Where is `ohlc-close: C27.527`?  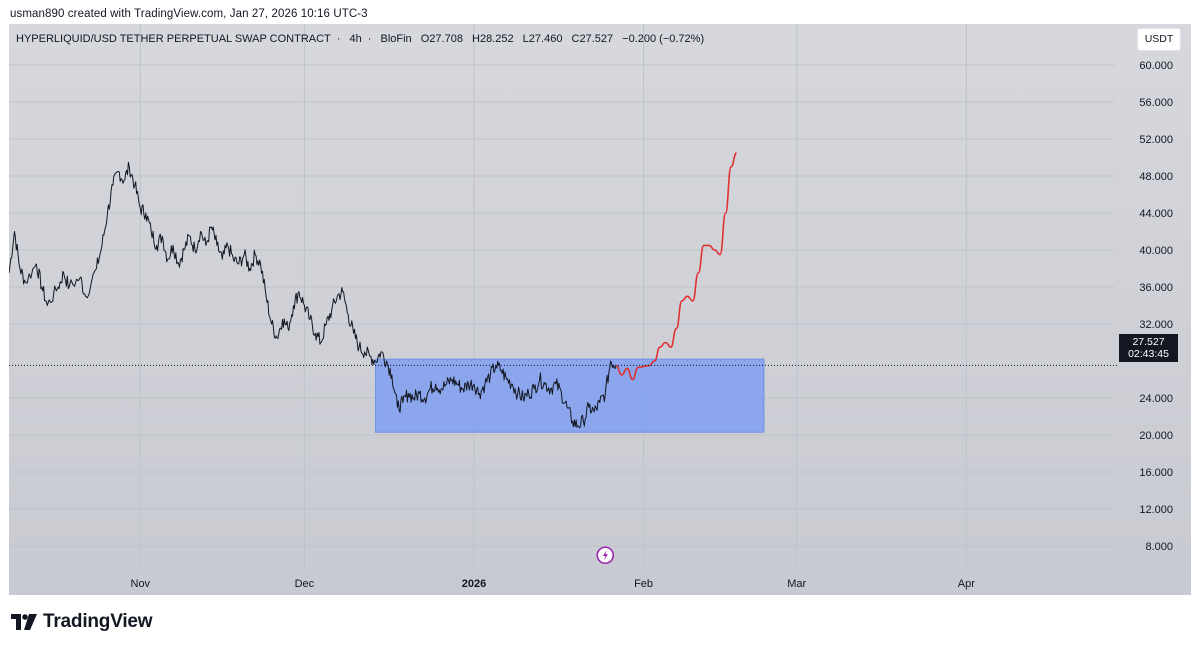
ohlc-close: C27.527 is located at coordinates (592, 39).